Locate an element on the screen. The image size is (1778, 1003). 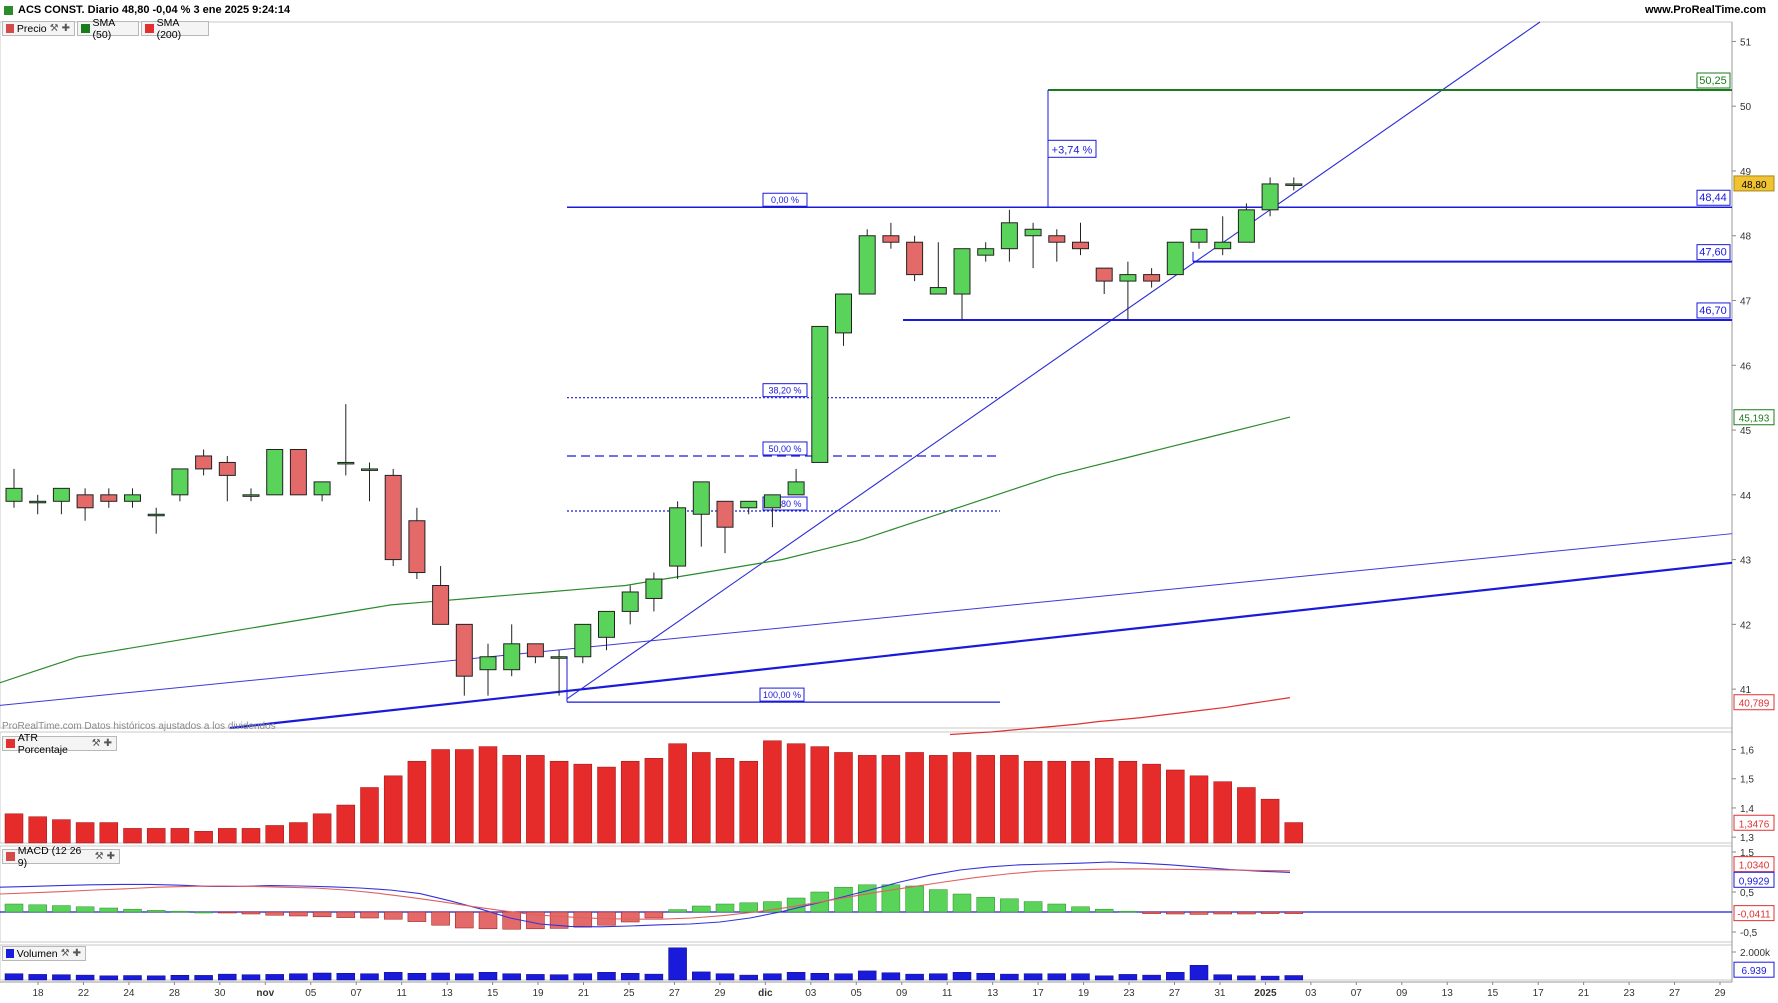
trendline-lower is located at coordinates (981, 645).